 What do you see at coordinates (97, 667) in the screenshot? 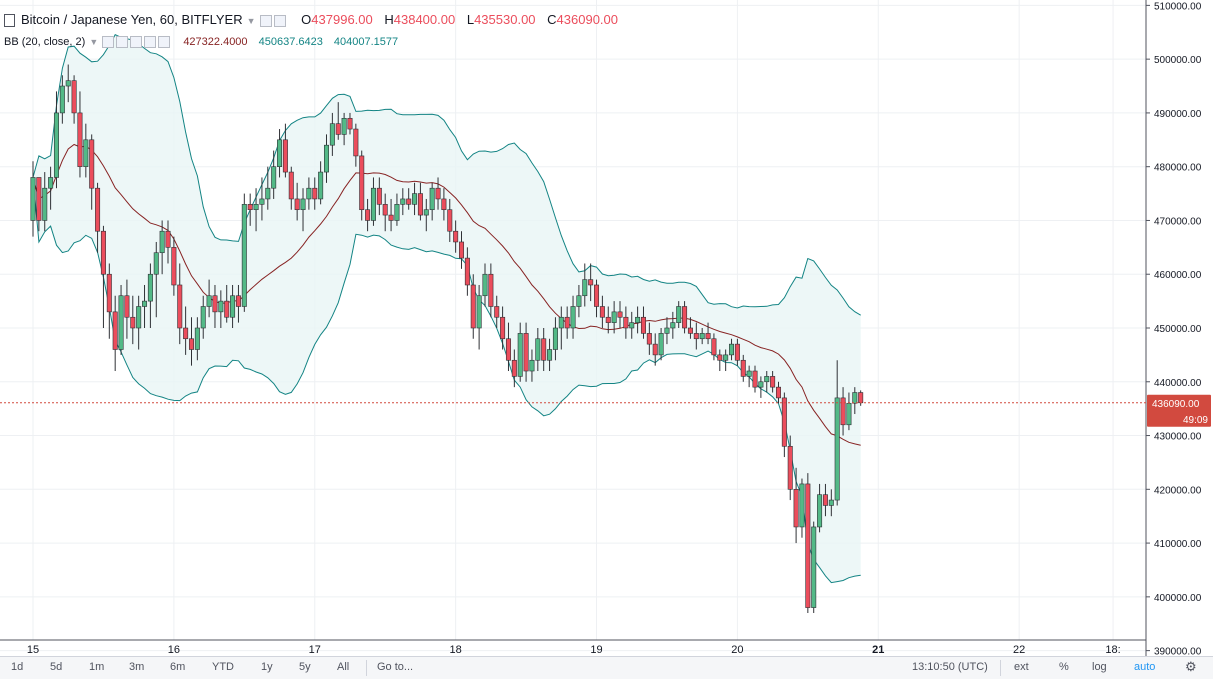
I see `range-1m: 1m` at bounding box center [97, 667].